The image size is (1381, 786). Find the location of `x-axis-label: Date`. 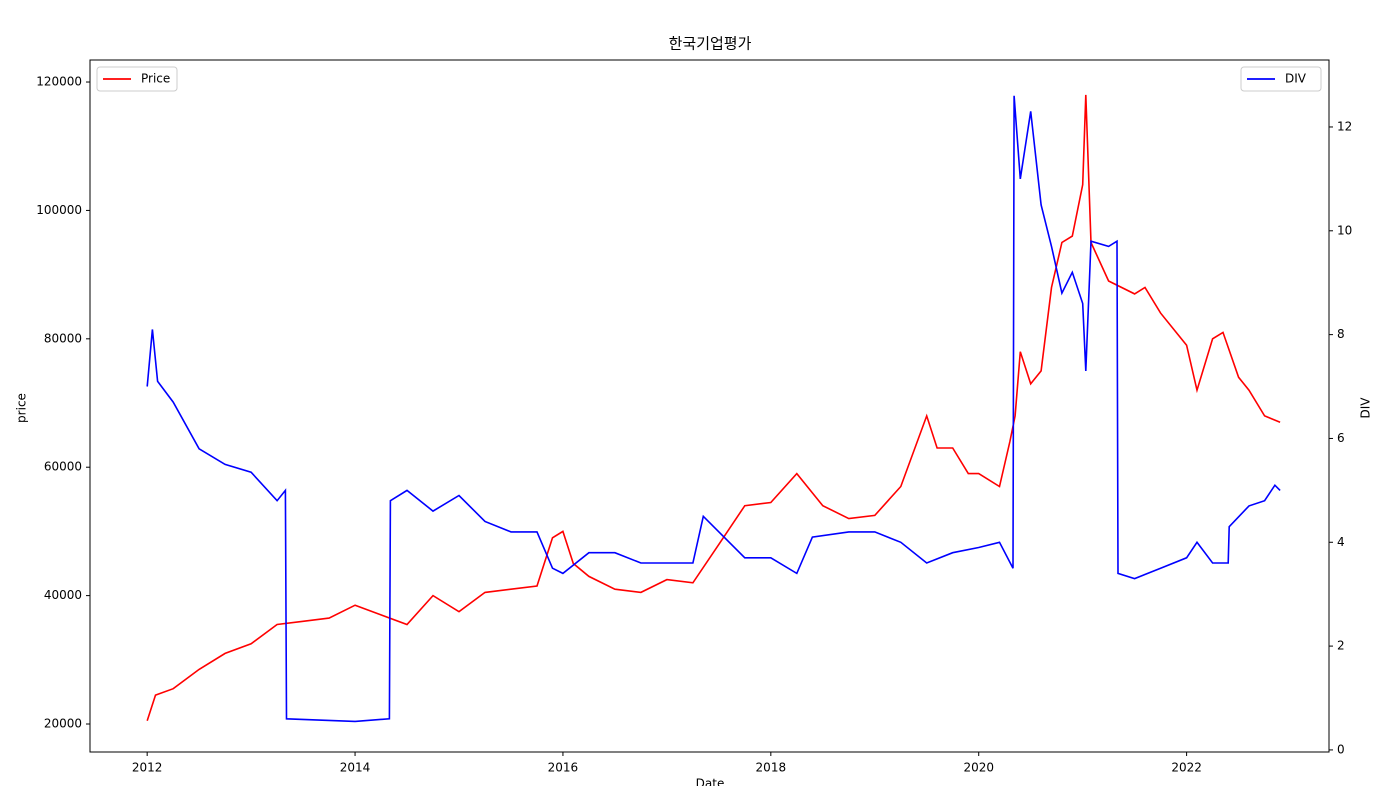

x-axis-label: Date is located at coordinates (710, 781).